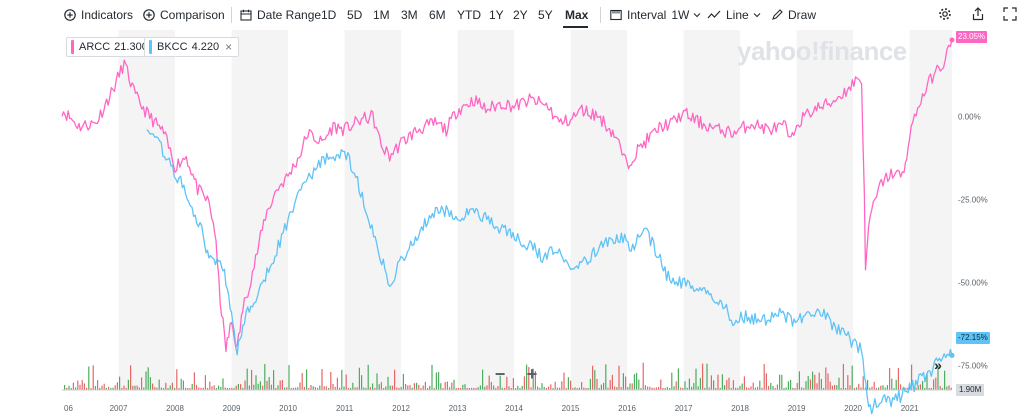 The image size is (1024, 419). What do you see at coordinates (577, 15) in the screenshot?
I see `range-max-button: Max` at bounding box center [577, 15].